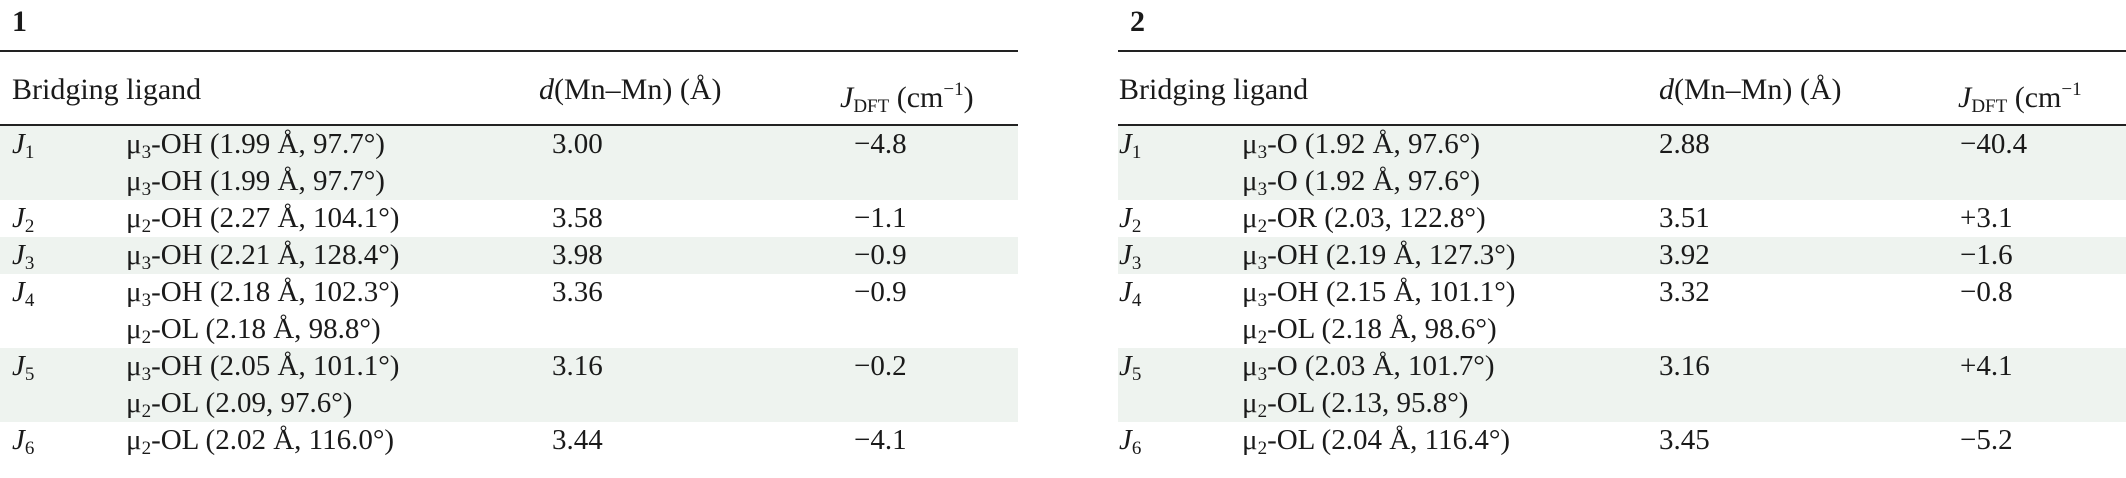 The width and height of the screenshot is (2126, 478). Describe the element at coordinates (577, 292) in the screenshot. I see `distance-cell: 3.36` at that location.